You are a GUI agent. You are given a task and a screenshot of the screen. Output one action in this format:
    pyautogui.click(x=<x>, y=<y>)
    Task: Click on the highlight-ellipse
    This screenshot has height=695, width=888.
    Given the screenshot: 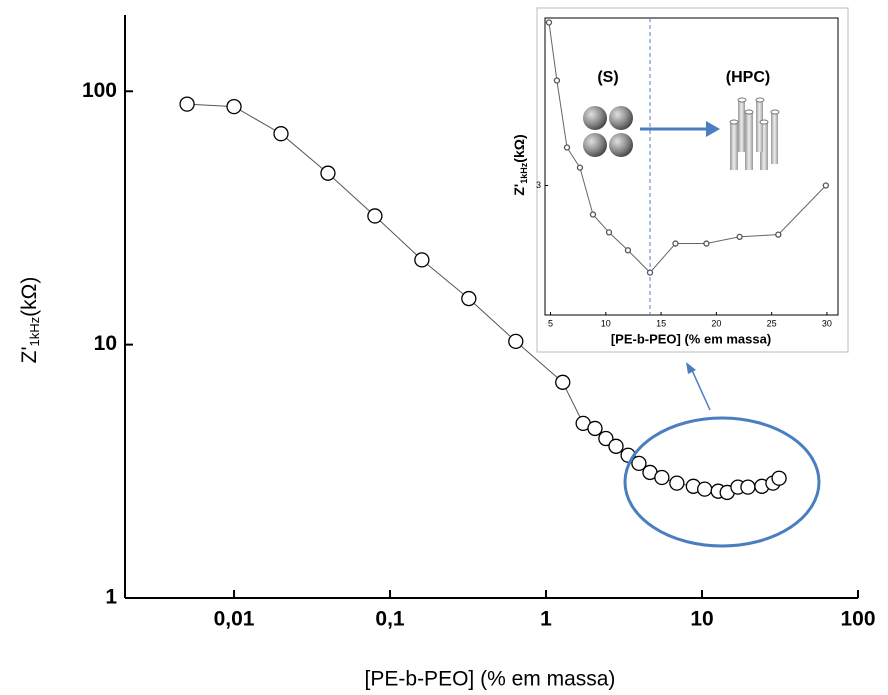 What is the action you would take?
    pyautogui.click(x=722, y=482)
    